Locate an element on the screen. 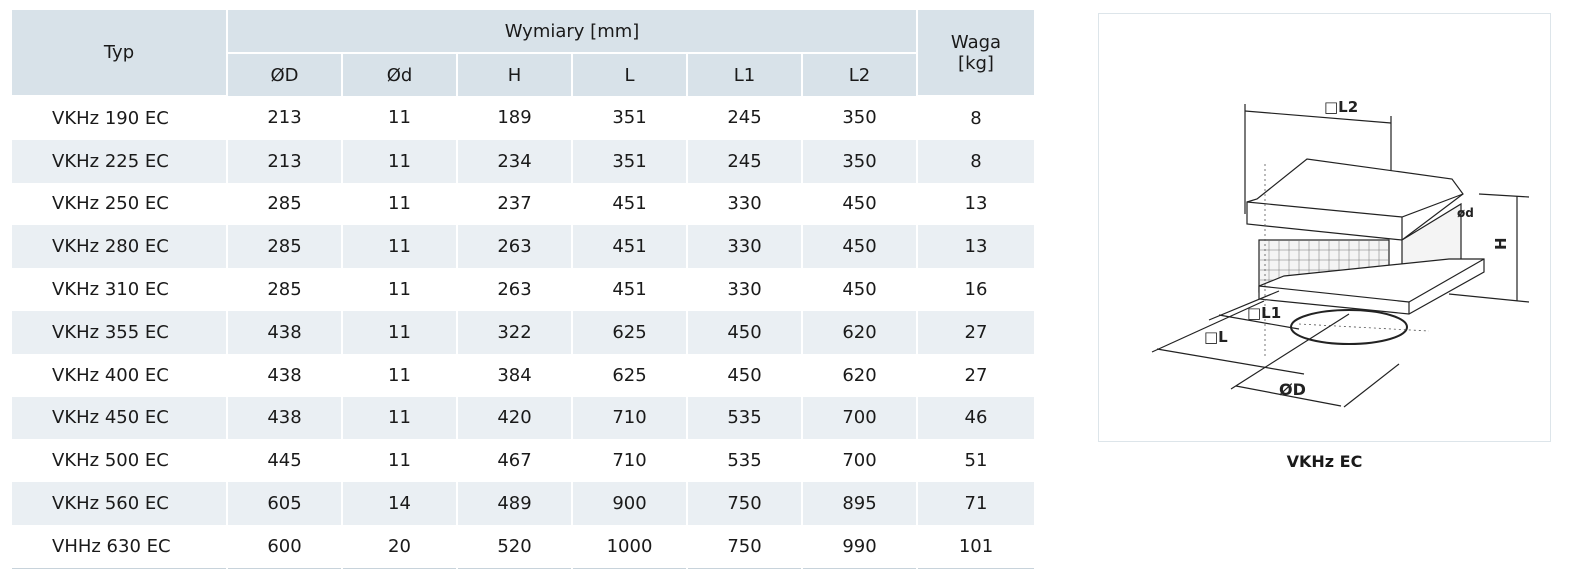  header-dim-2: H is located at coordinates (515, 74).